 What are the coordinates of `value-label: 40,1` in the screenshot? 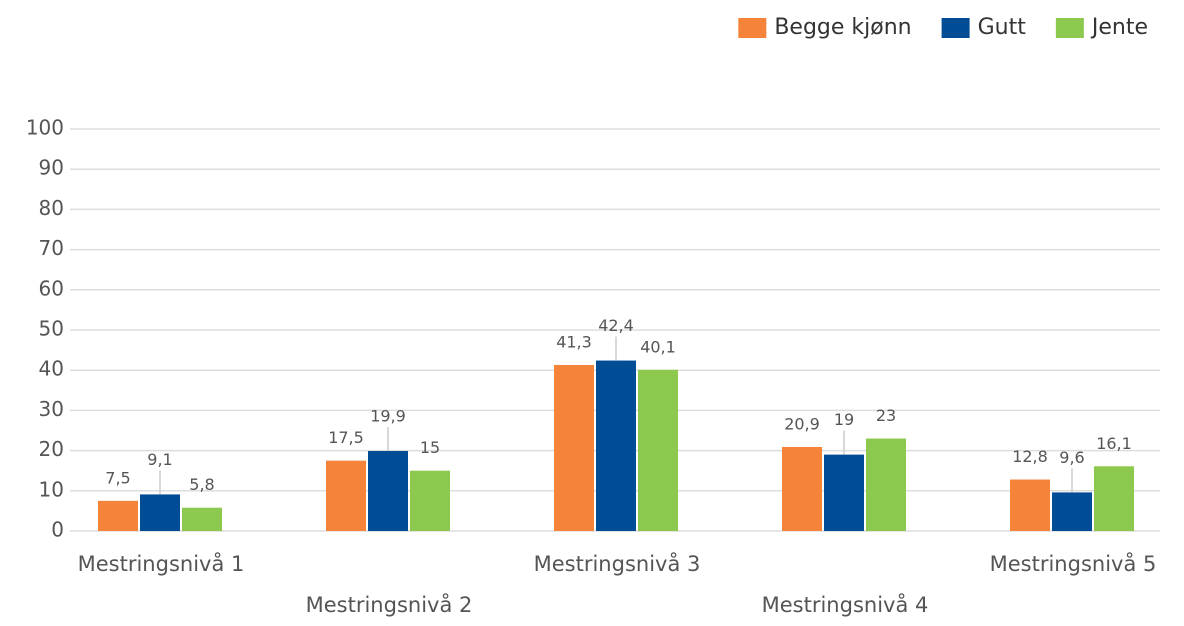 It's located at (658, 346).